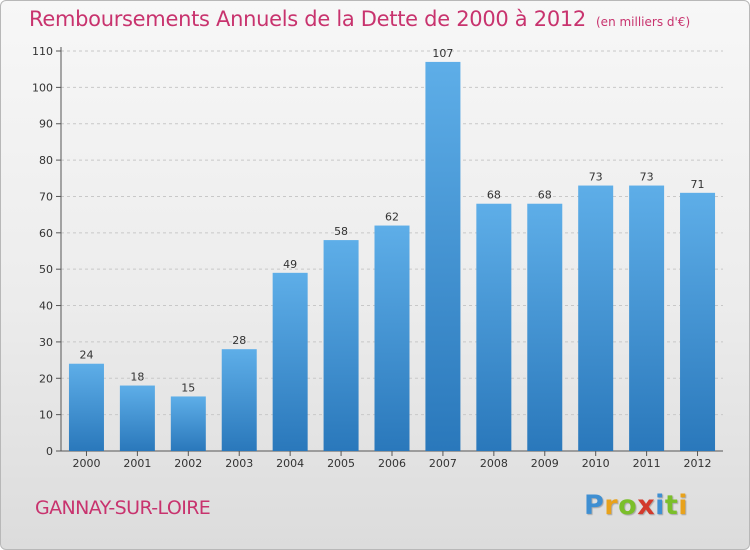  I want to click on brand-letter: t, so click(671, 505).